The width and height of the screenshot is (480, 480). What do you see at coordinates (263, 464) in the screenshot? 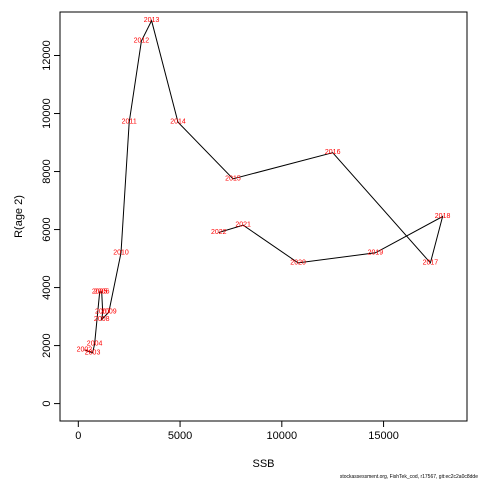
I see `x-axis-label: SSB` at bounding box center [263, 464].